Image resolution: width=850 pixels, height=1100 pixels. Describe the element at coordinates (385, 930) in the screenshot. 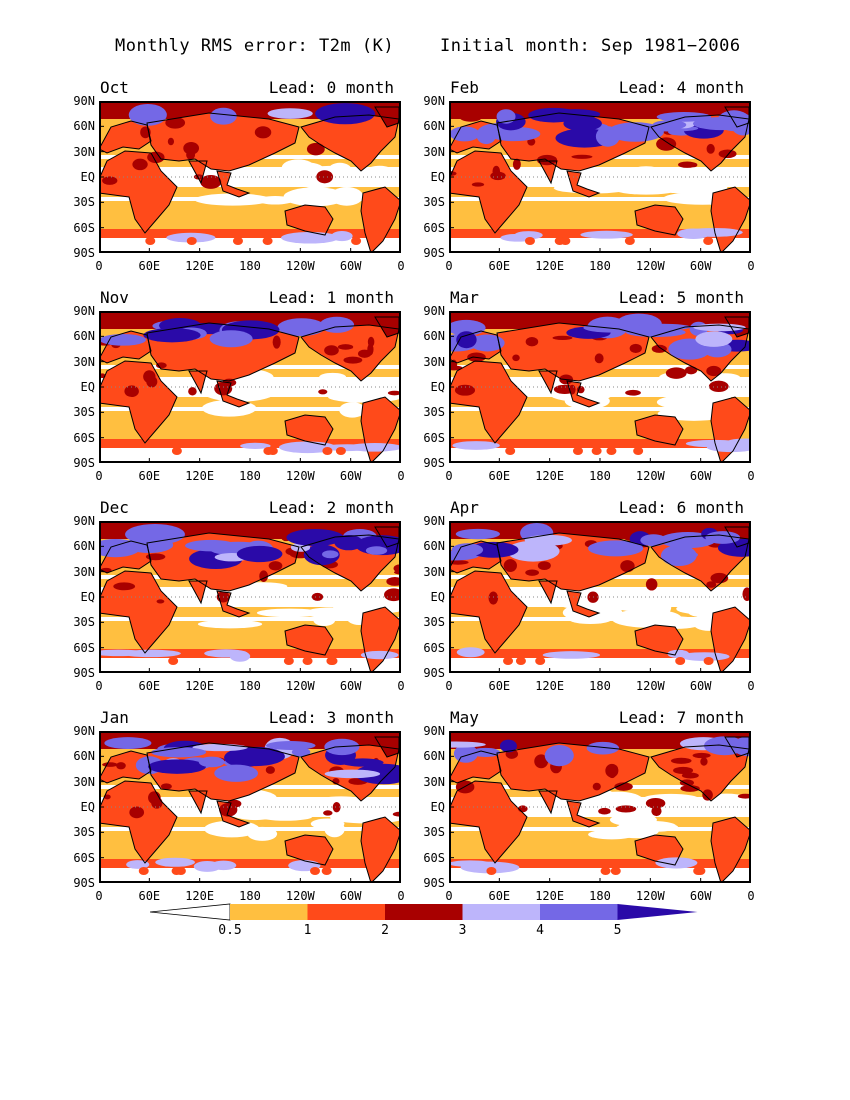

I see `colorbar-label: 2` at that location.